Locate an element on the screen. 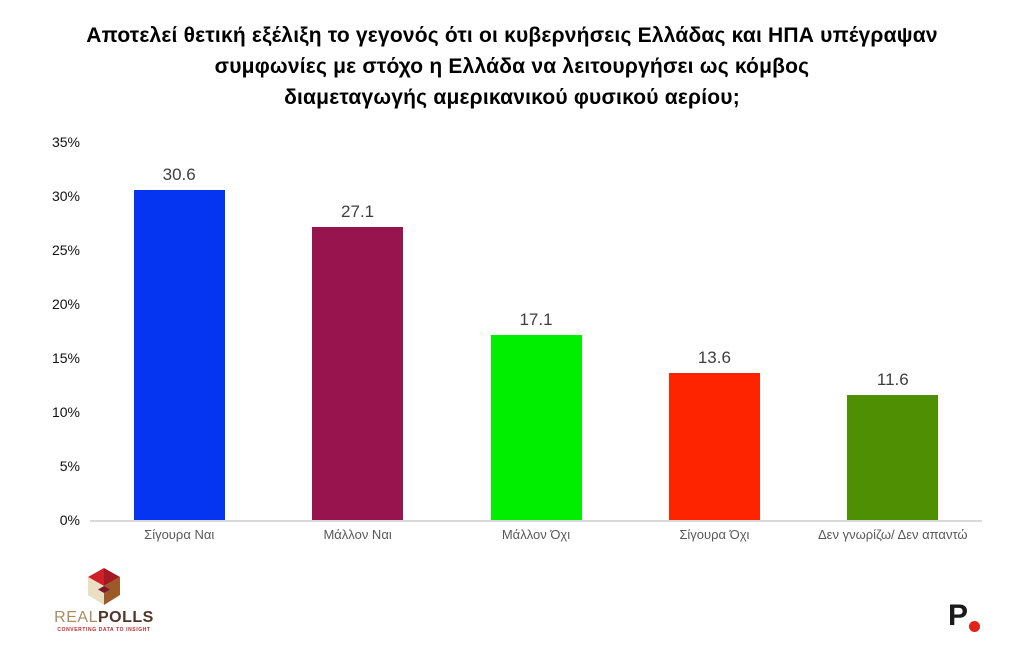 The width and height of the screenshot is (1024, 653). bar-category-label: Σίγουρα Όχι is located at coordinates (714, 534).